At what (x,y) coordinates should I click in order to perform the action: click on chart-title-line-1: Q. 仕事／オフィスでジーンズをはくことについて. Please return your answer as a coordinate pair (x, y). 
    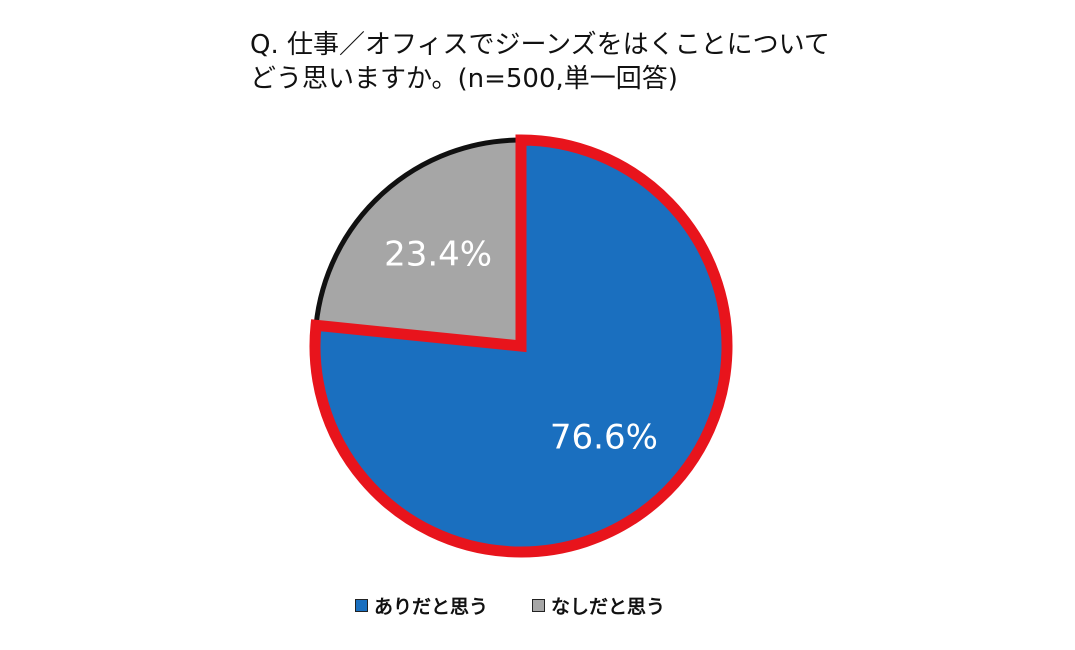
    Looking at the image, I should click on (540, 45).